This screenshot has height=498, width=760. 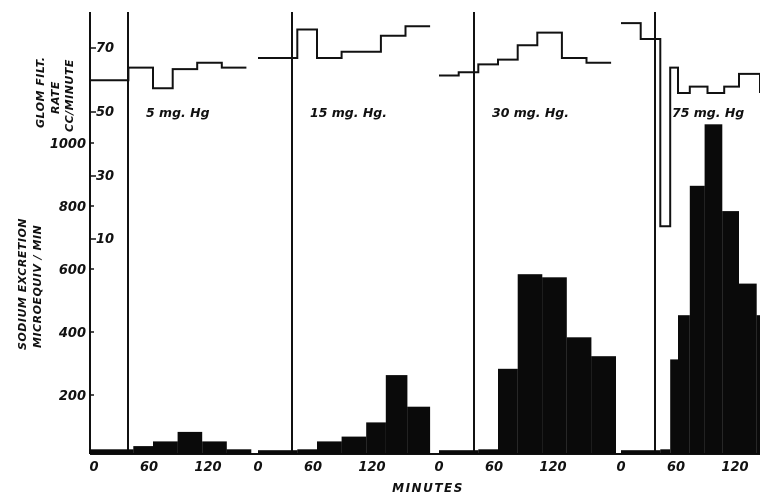 I want to click on gfr-tick-label: 30, so click(x=105, y=176).